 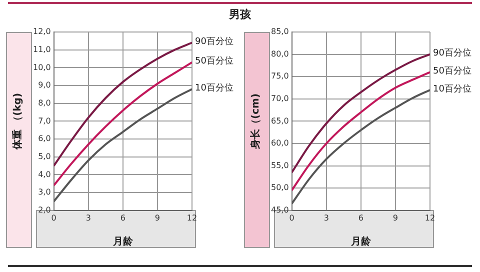 I want to click on y-tick-label: 70,0, so click(x=280, y=98).